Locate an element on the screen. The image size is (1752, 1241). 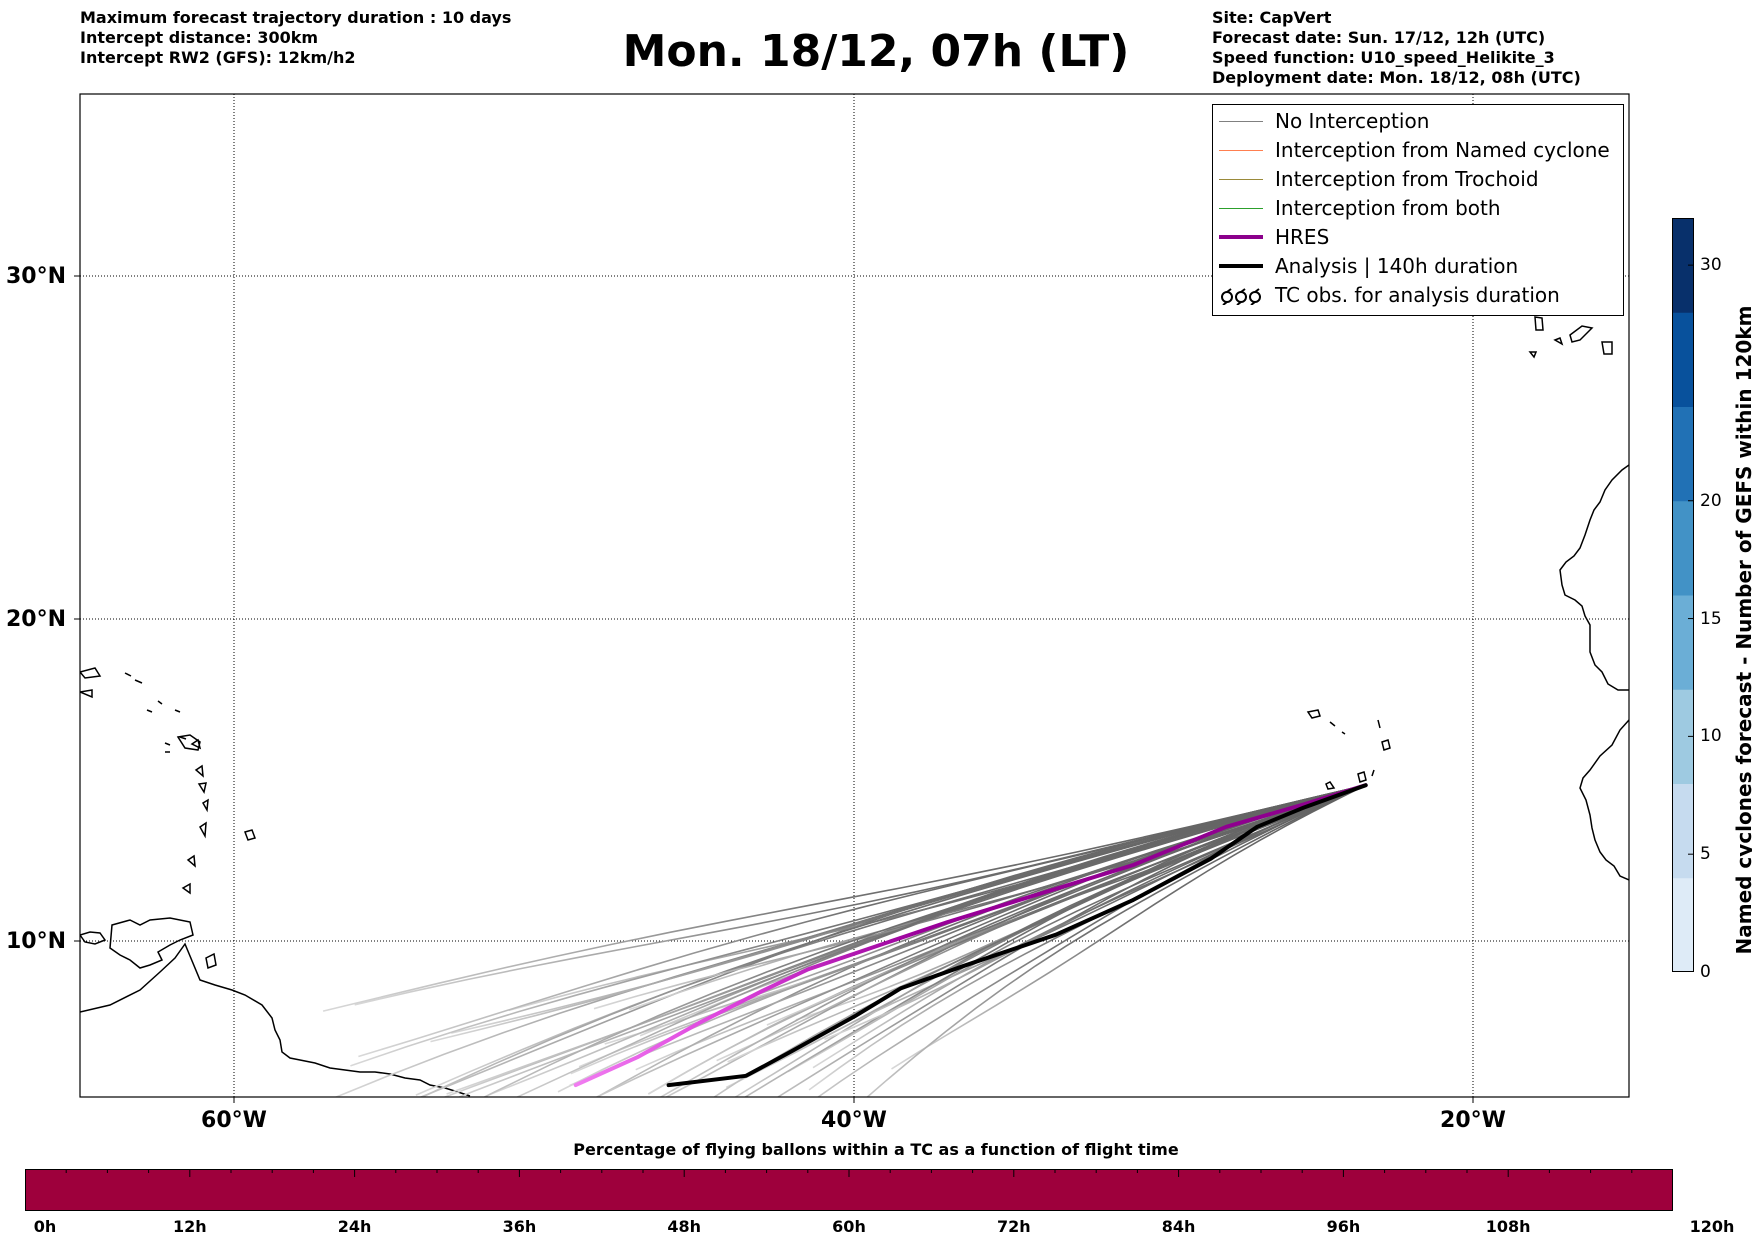
bottom-bar-tick-label: 72h is located at coordinates (1013, 1226).